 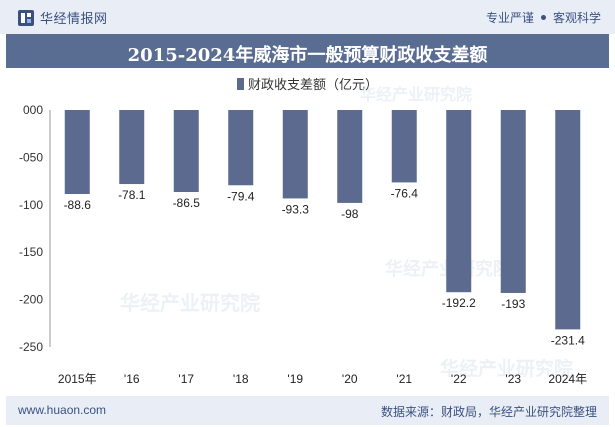 I want to click on huajing-logo-icon, so click(x=26, y=17).